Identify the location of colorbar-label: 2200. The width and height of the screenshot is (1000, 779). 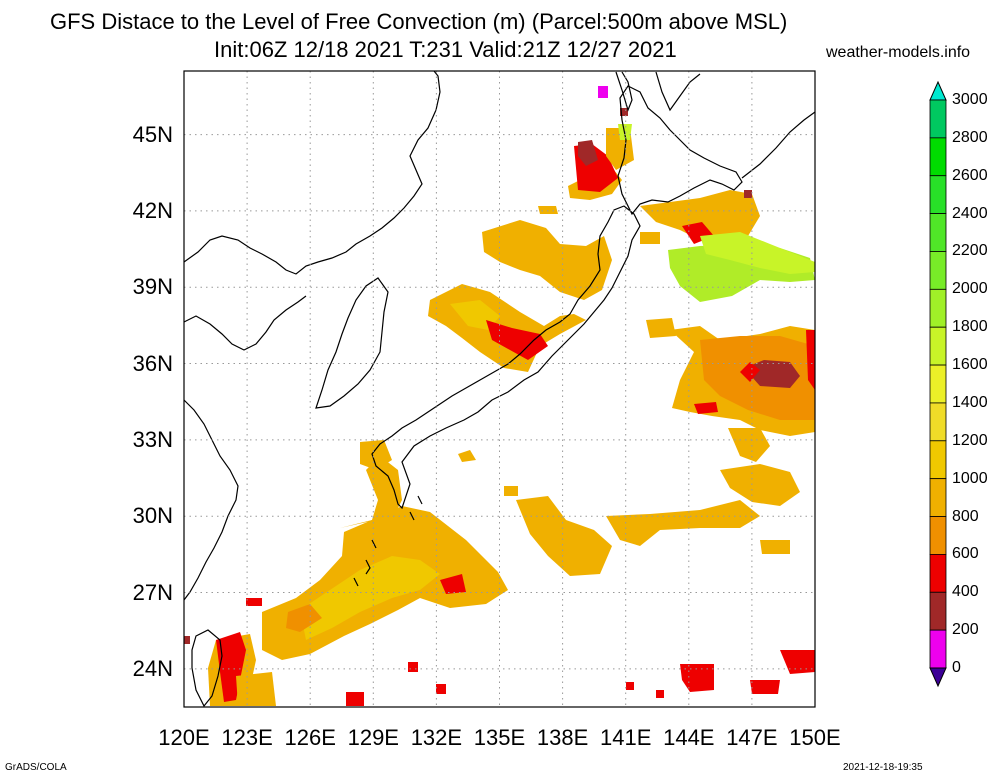
(970, 251).